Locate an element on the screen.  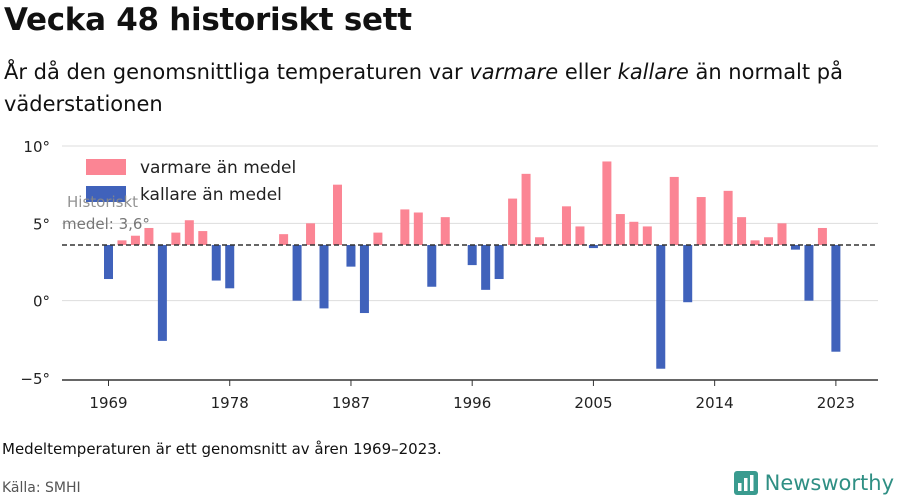
bar-warmer-2000 is located at coordinates (526, 209).